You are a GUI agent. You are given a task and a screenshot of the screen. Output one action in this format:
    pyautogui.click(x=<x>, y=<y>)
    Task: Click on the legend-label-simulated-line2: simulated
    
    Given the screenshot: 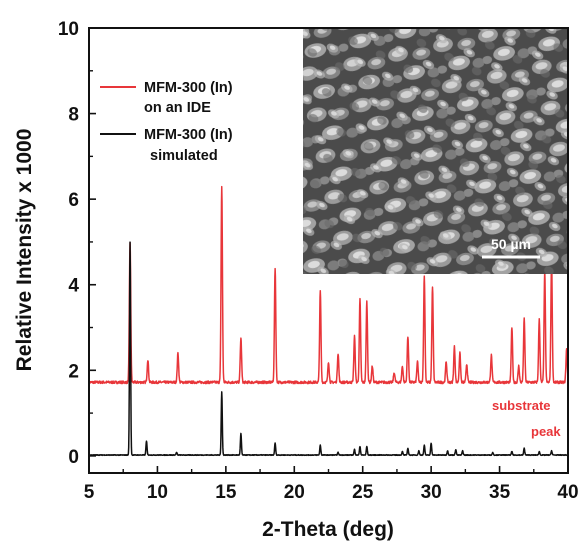 What is the action you would take?
    pyautogui.click(x=184, y=156)
    